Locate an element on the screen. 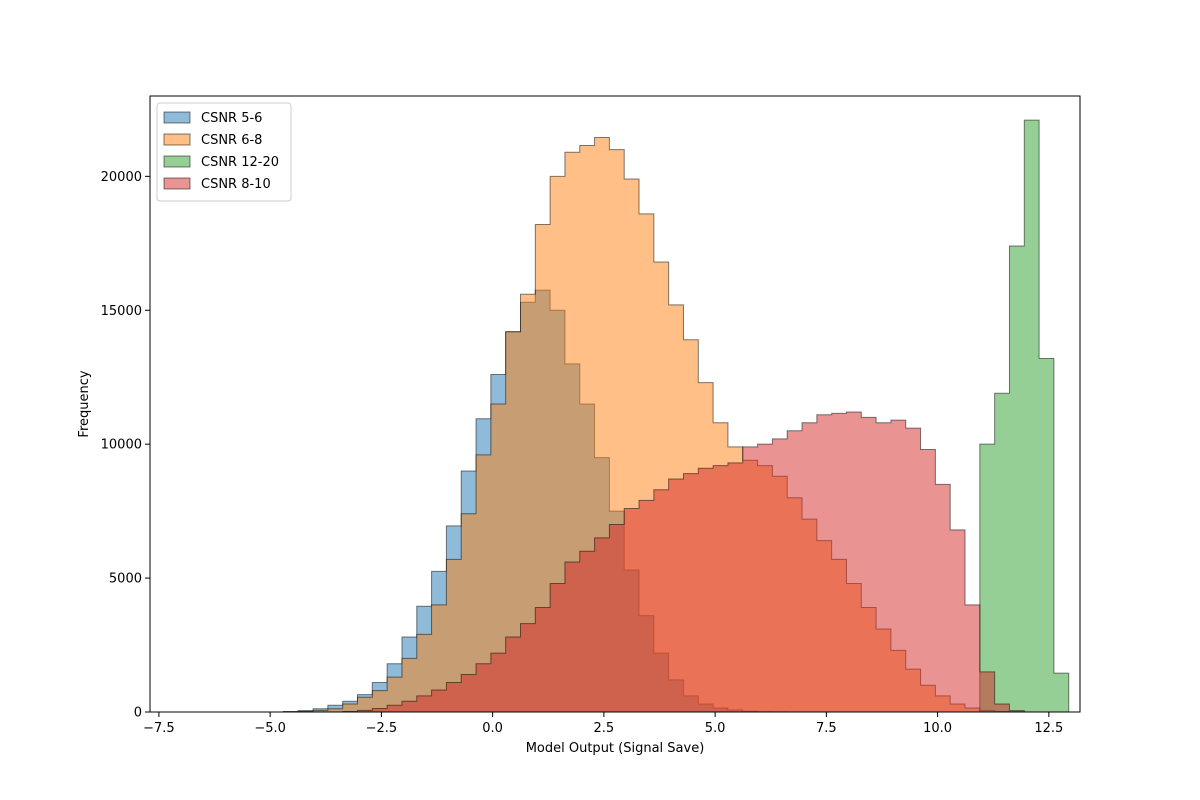 This screenshot has width=1200, height=800. legend-item: CSNR 5-6 is located at coordinates (212, 118).